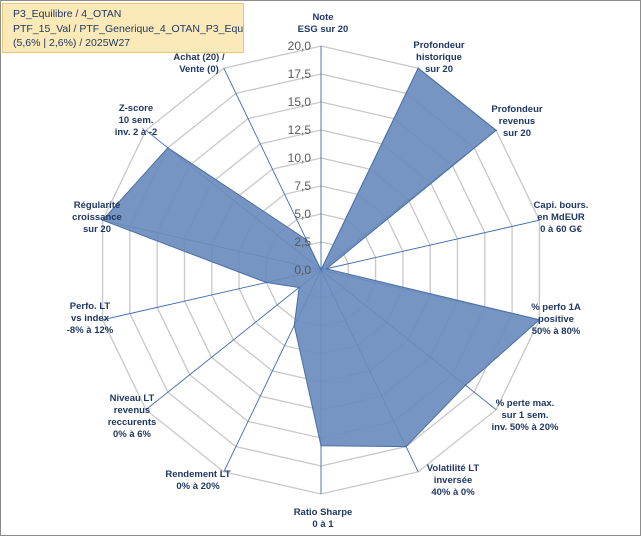  I want to click on tick-label-2: 5,0, so click(302, 214).